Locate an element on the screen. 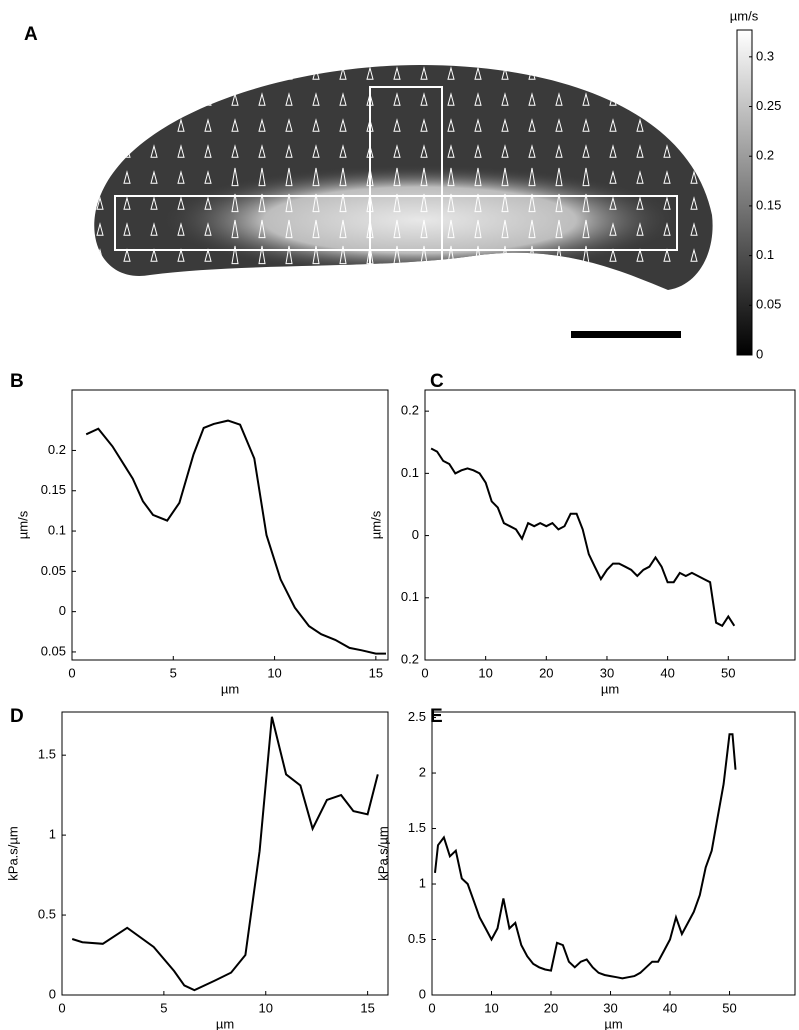 The height and width of the screenshot is (1030, 799). x-tick-label: 30 is located at coordinates (610, 1007).